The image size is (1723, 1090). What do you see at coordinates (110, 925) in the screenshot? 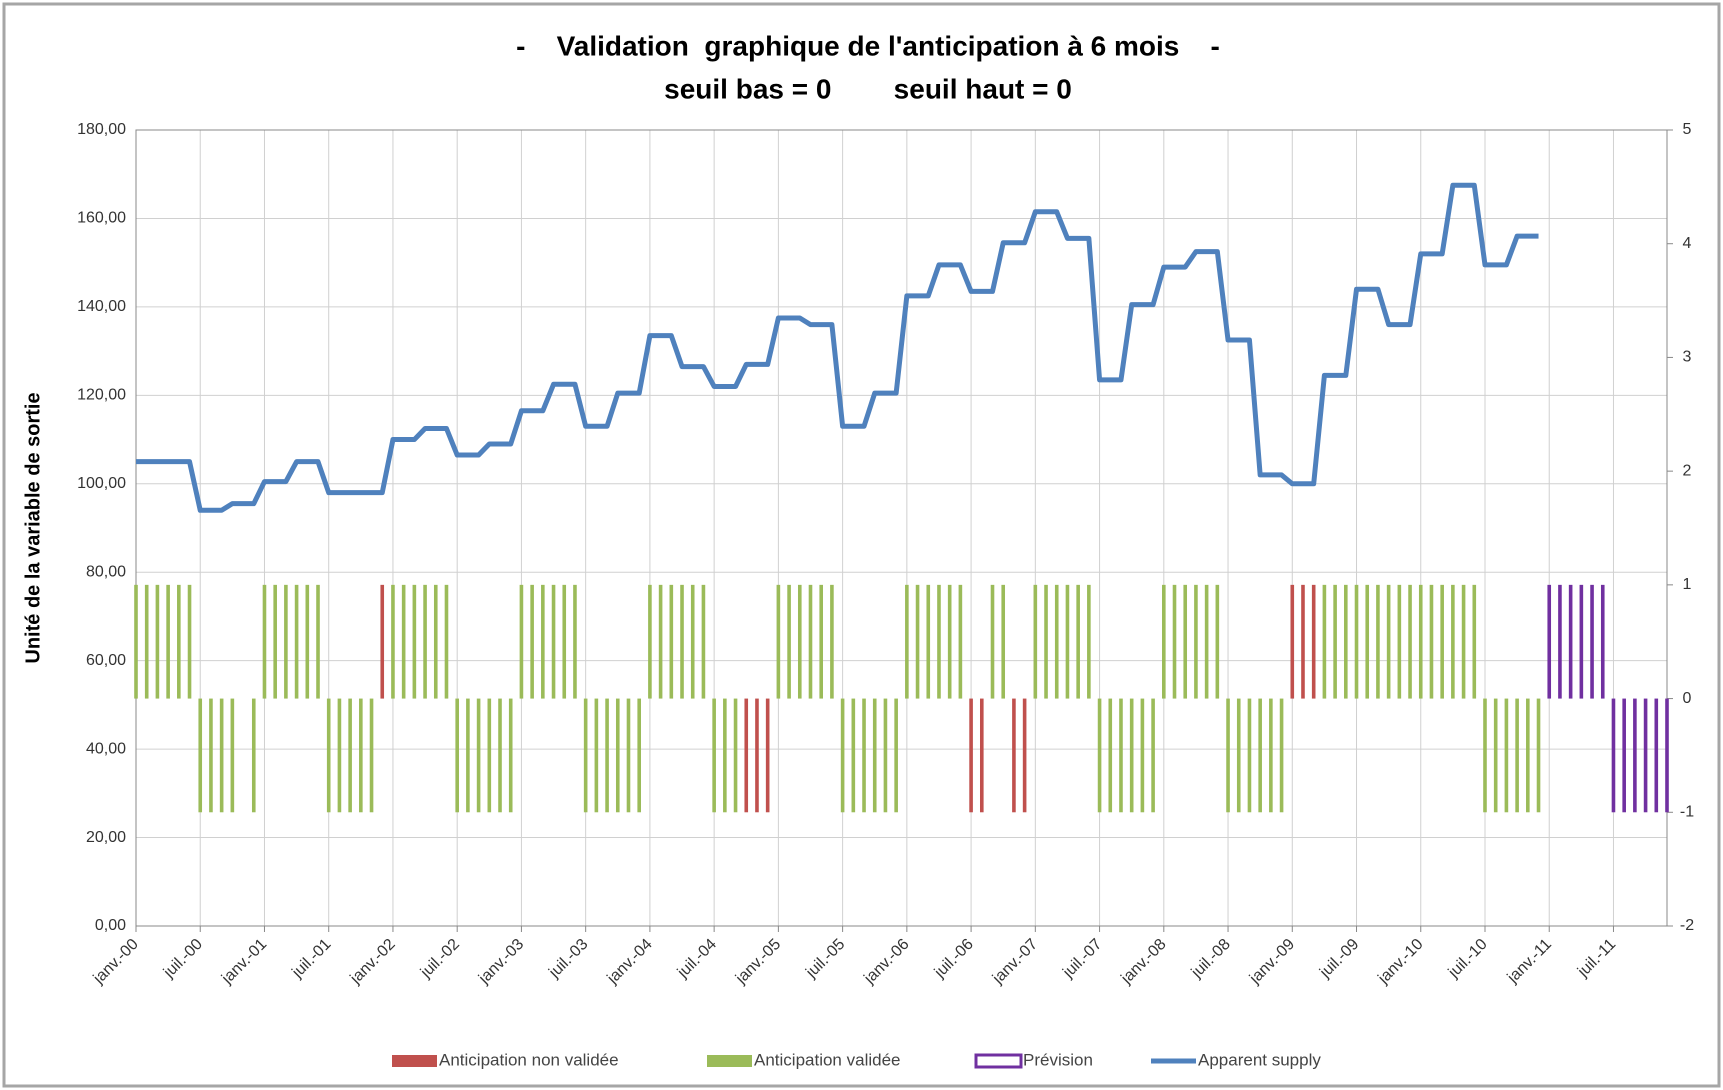
I see `y-tick-label: 0,00` at bounding box center [110, 925].